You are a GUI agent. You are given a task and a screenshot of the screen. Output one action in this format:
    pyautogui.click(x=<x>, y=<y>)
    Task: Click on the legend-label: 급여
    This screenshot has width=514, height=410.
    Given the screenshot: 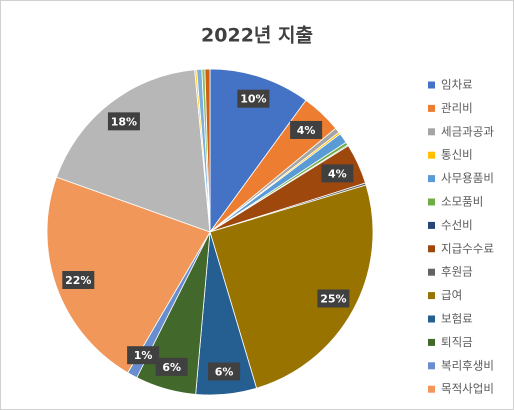 What is the action you would take?
    pyautogui.click(x=451, y=295)
    